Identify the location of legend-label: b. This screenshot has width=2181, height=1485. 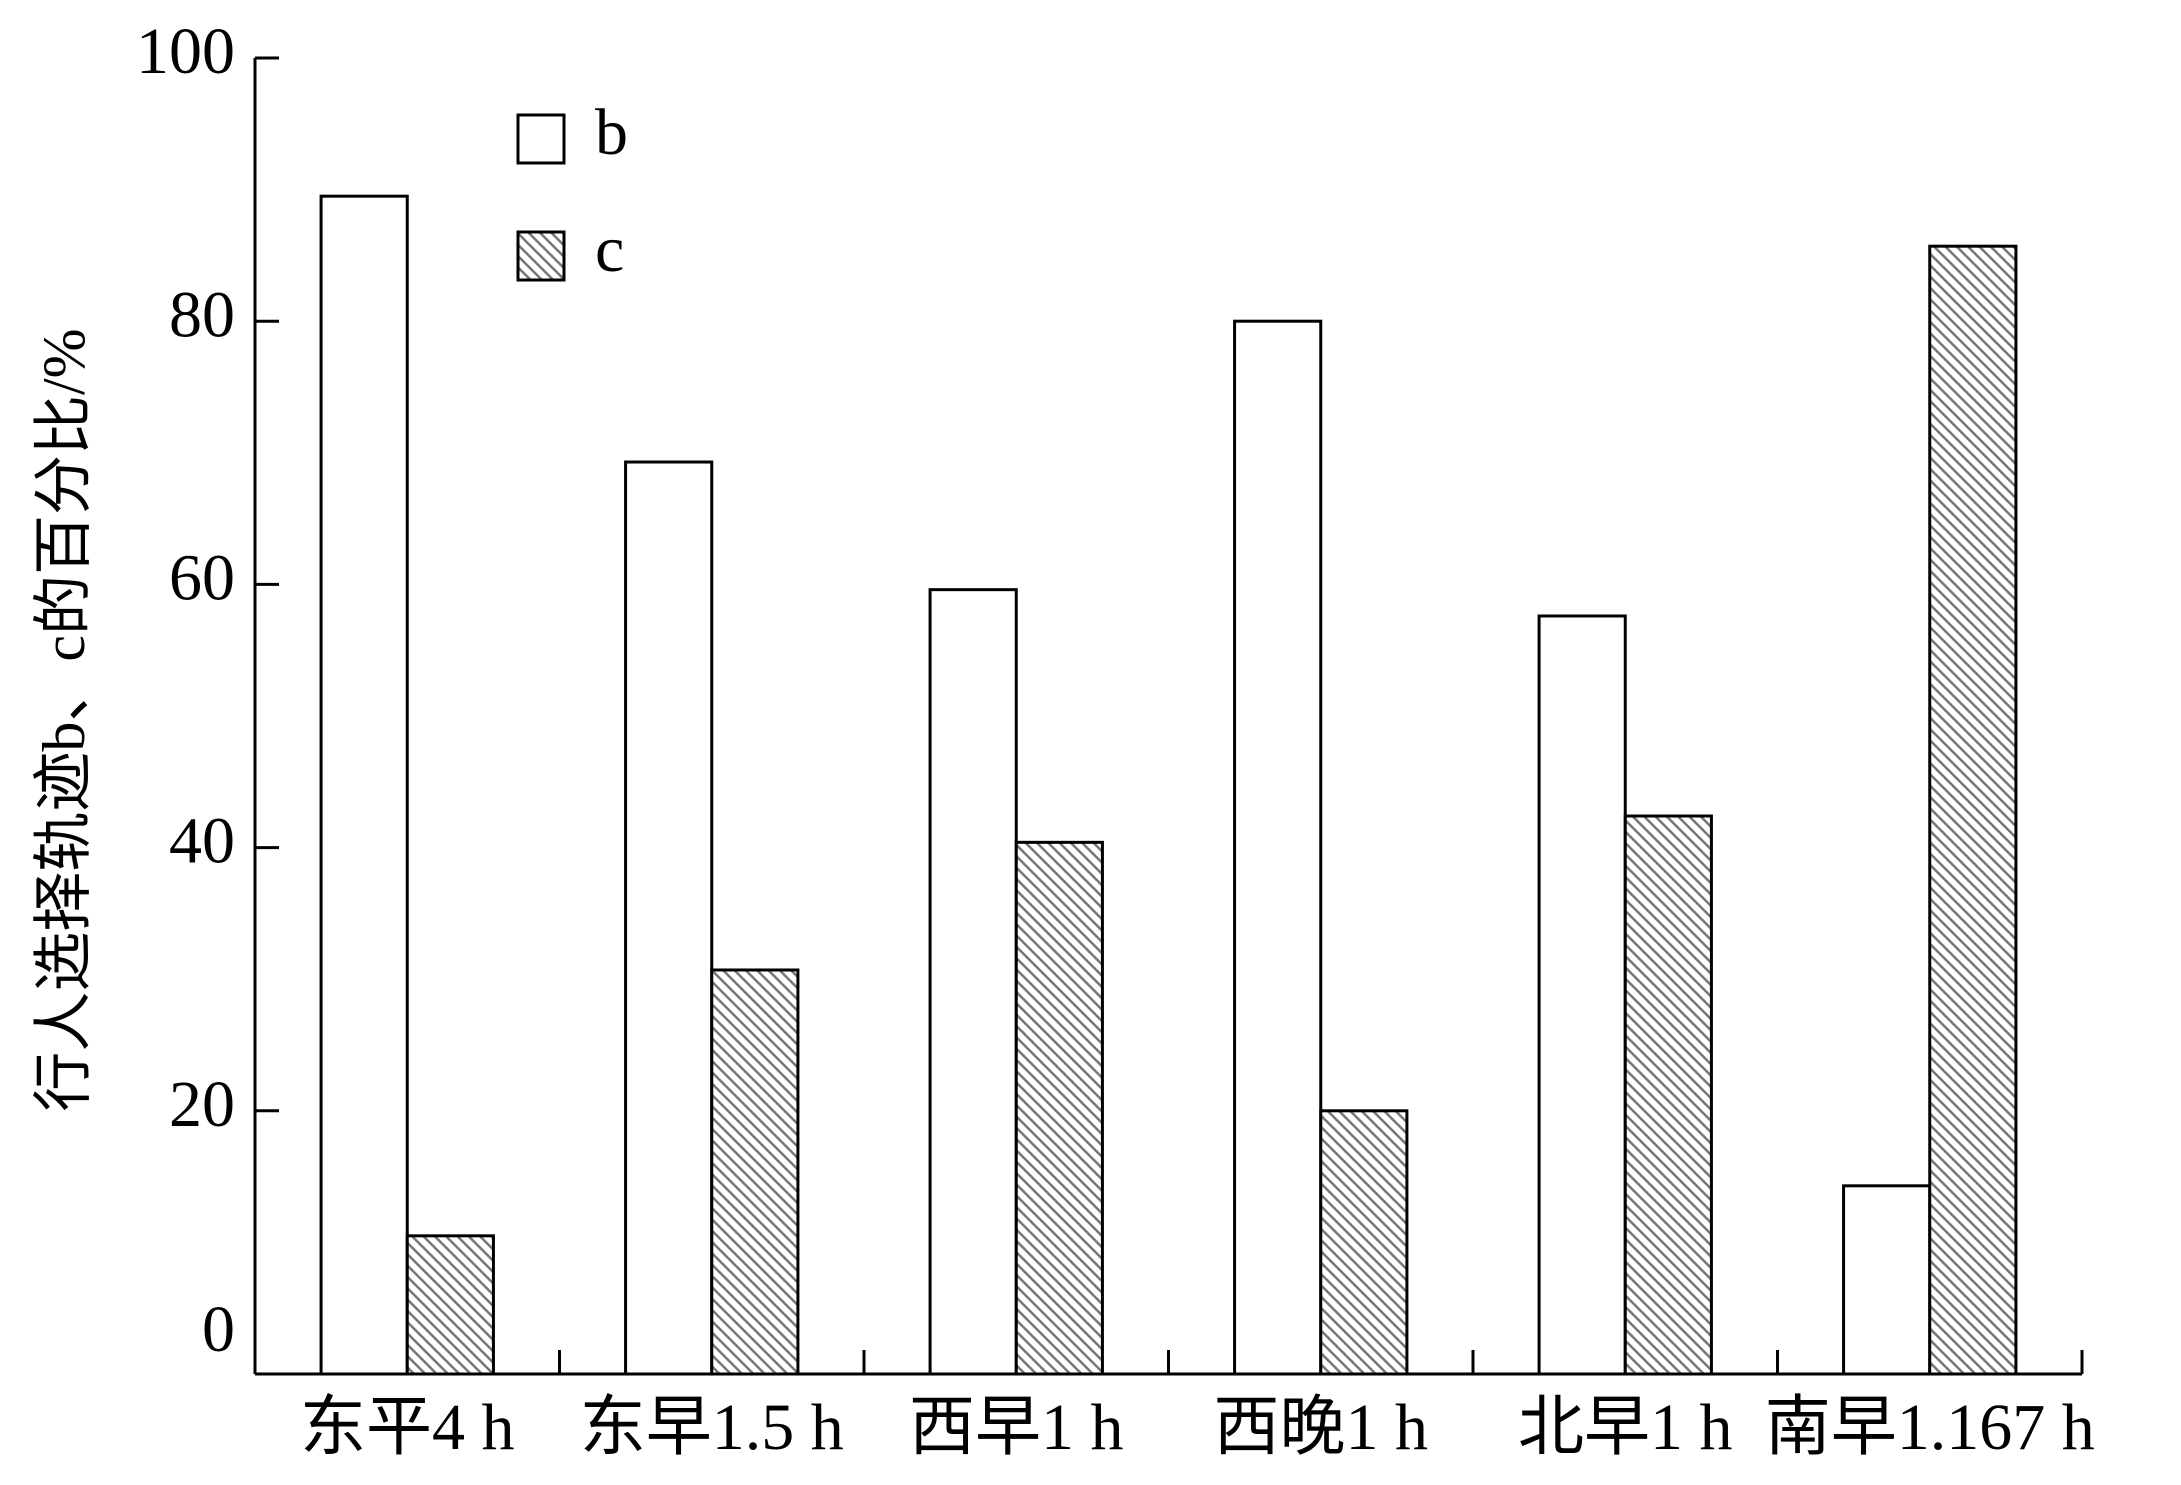
(611, 132).